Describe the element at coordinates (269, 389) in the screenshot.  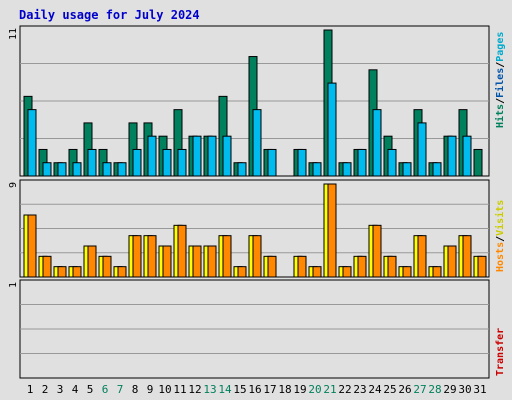
I see `x-tick-label-day-17: 17` at that location.